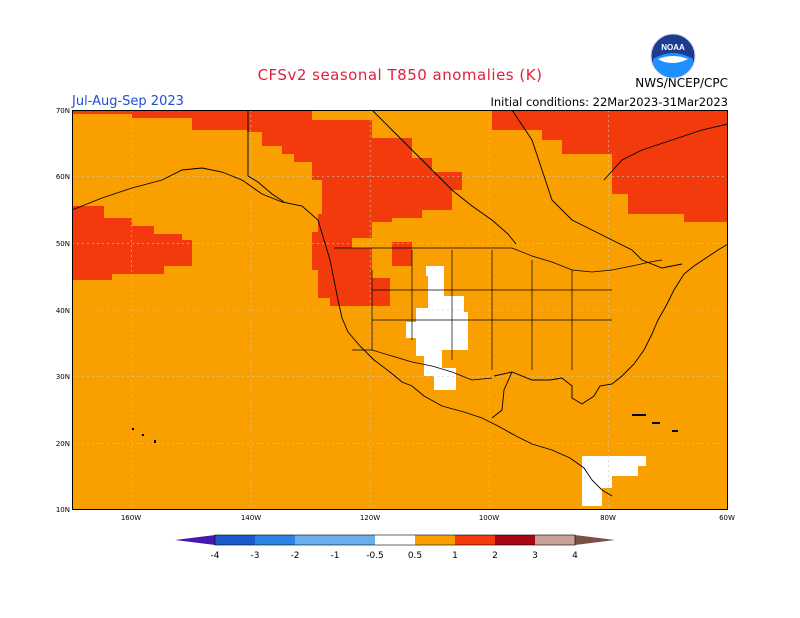 The image size is (800, 618). Describe the element at coordinates (251, 518) in the screenshot. I see `lon-label-140w: 140W` at that location.